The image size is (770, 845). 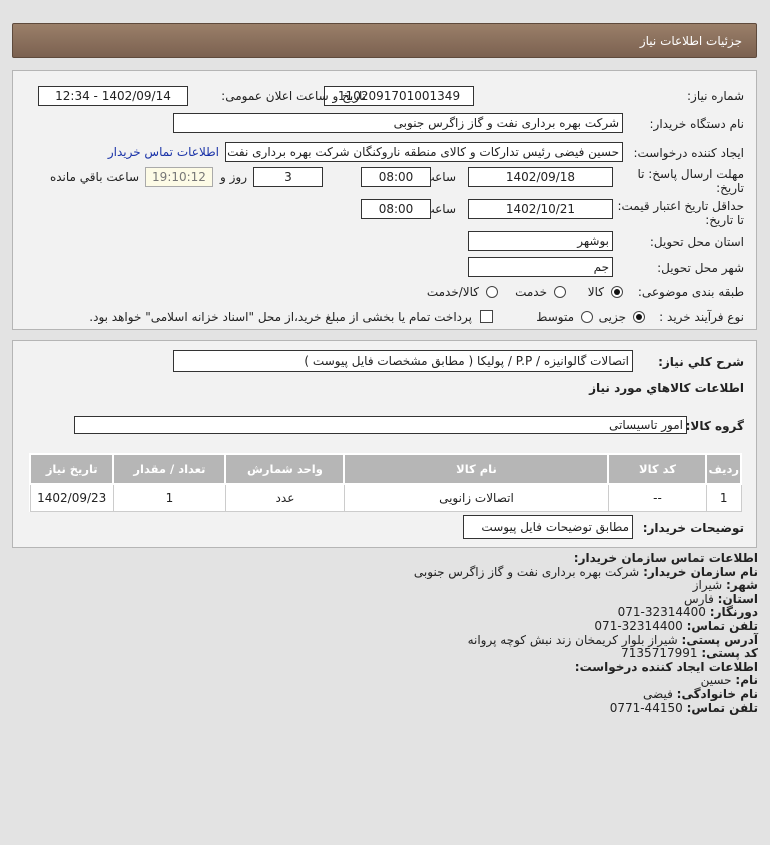 What do you see at coordinates (612, 317) in the screenshot?
I see `process-option-minor: جزیی` at bounding box center [612, 317].